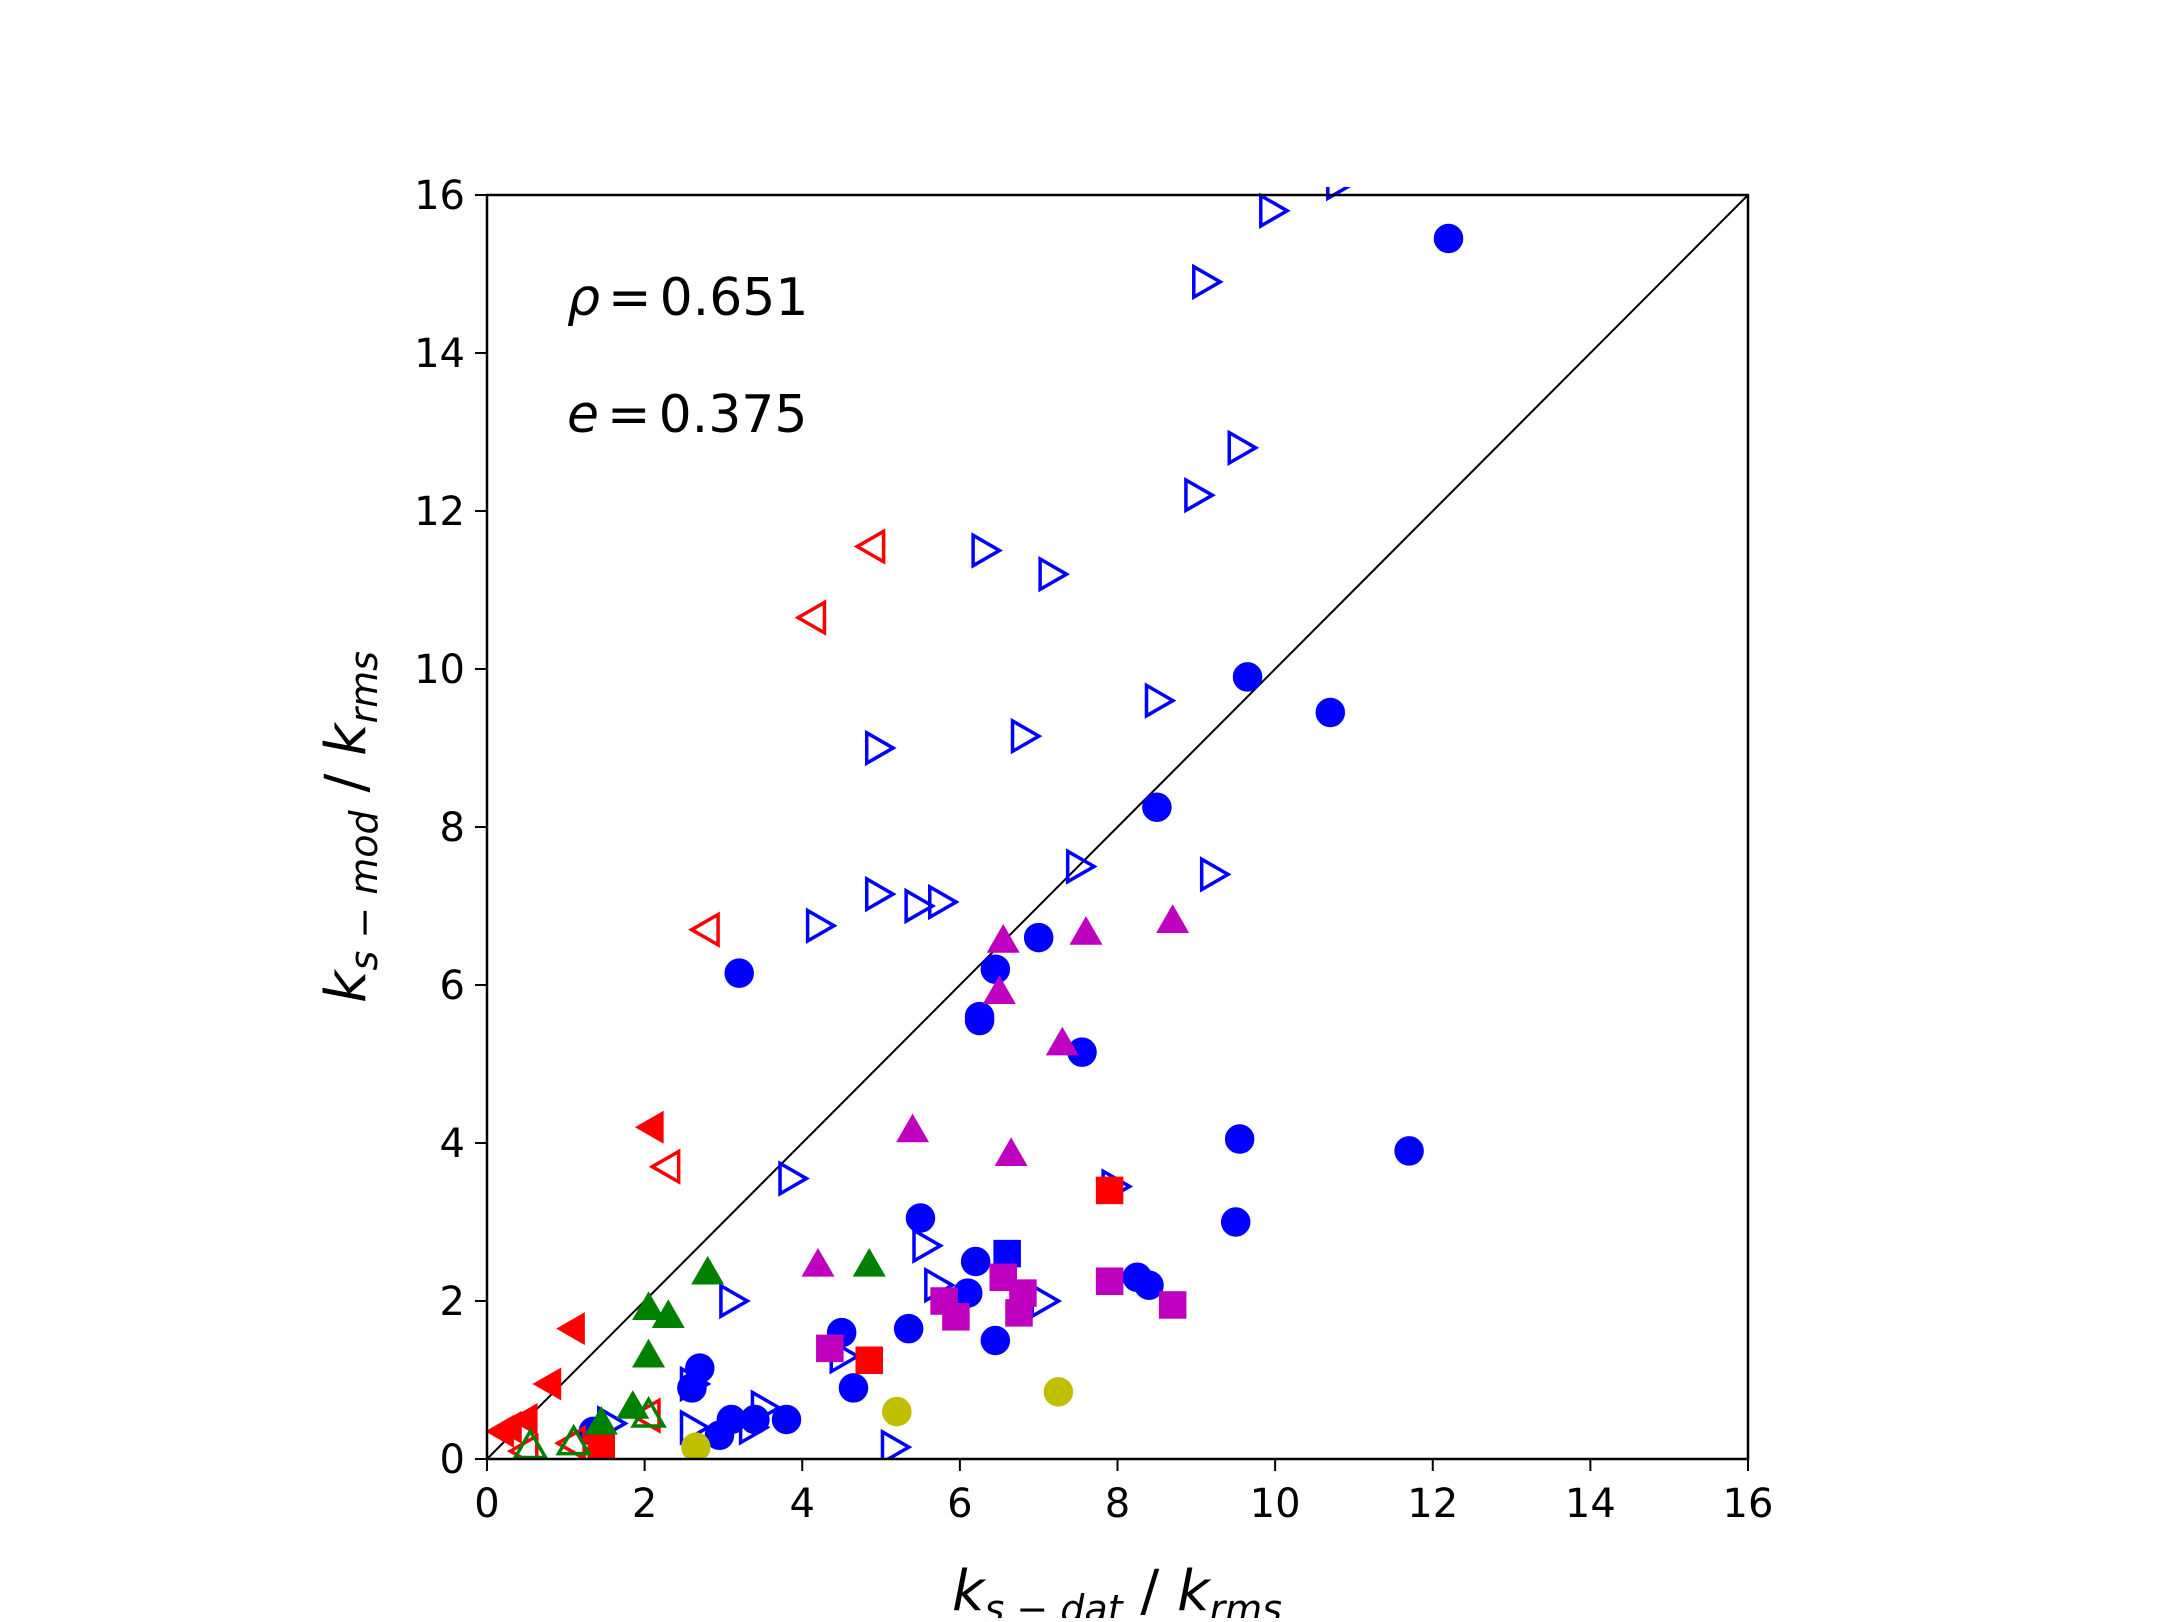 This screenshot has width=2158, height=1622. What do you see at coordinates (877, 1418) in the screenshot?
I see `series-olive-circle` at bounding box center [877, 1418].